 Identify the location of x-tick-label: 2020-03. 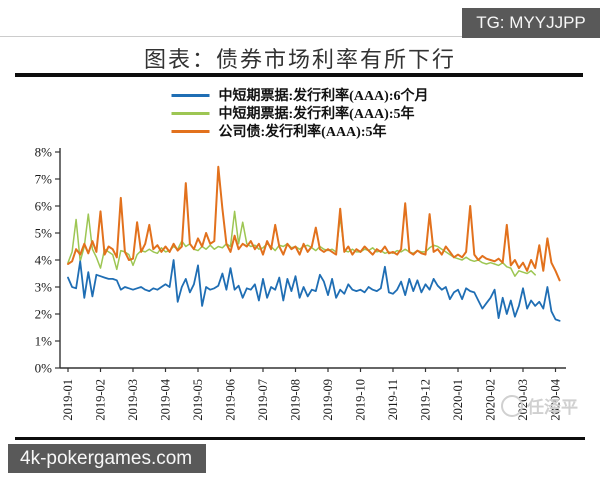
(523, 400).